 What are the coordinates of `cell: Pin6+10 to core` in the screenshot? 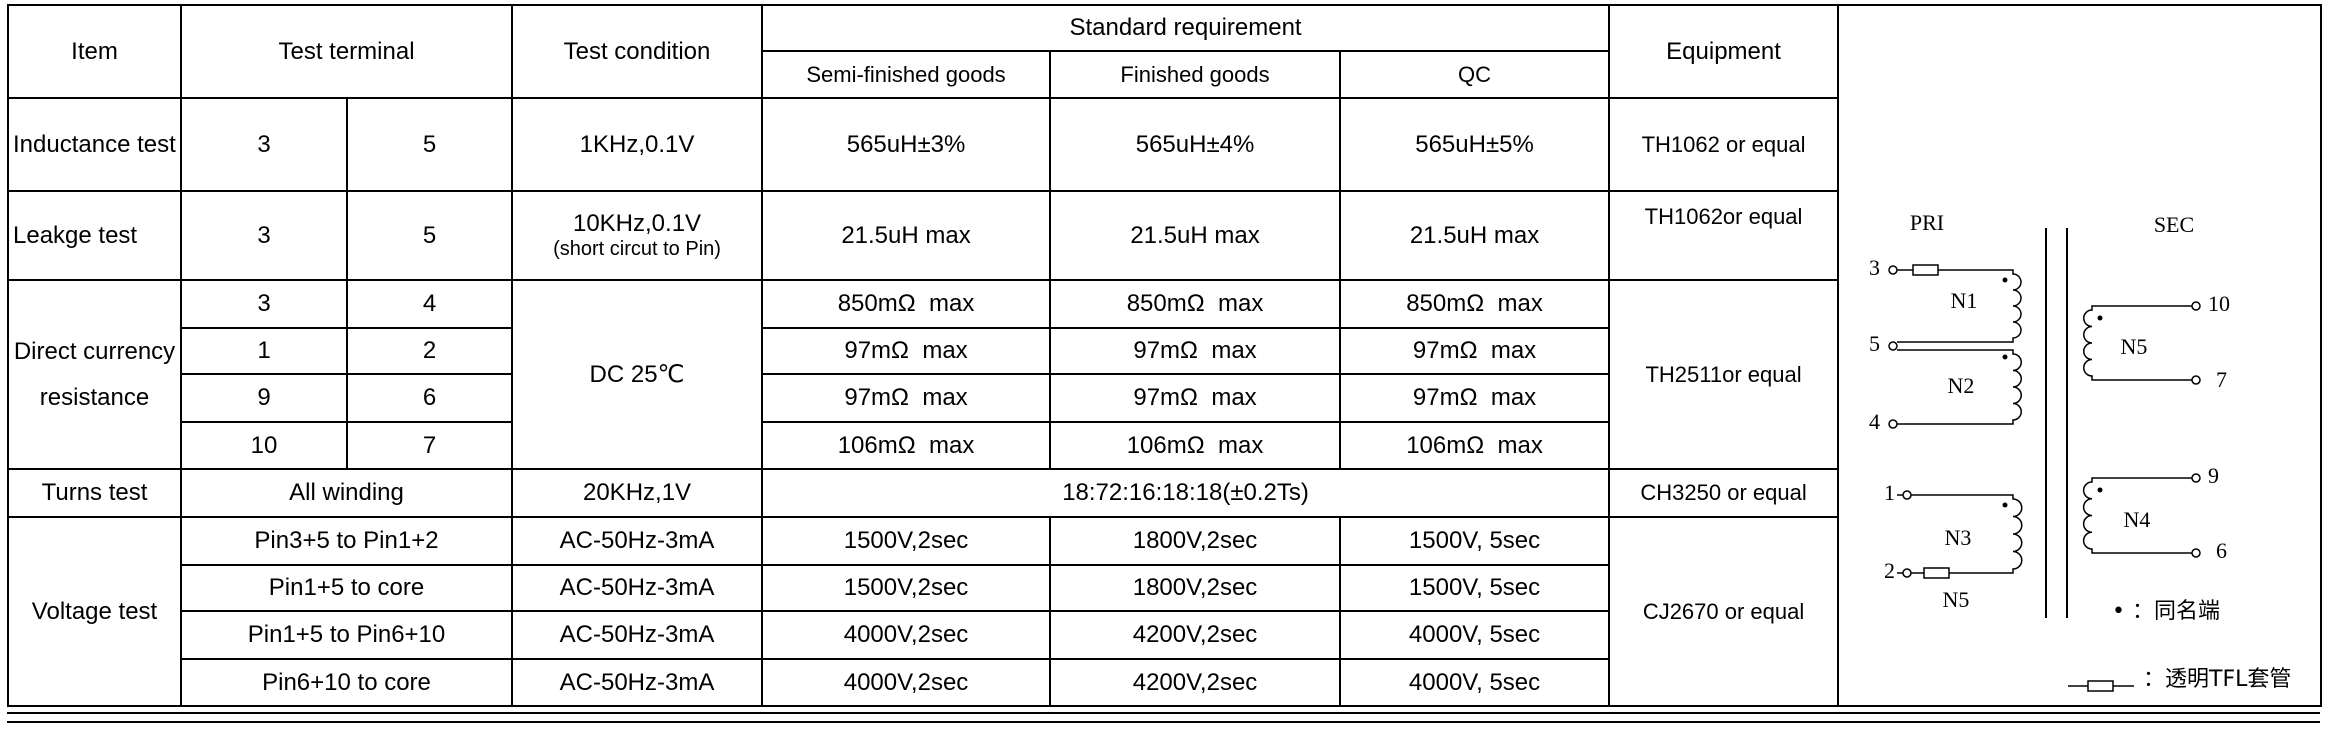 It's located at (346, 682).